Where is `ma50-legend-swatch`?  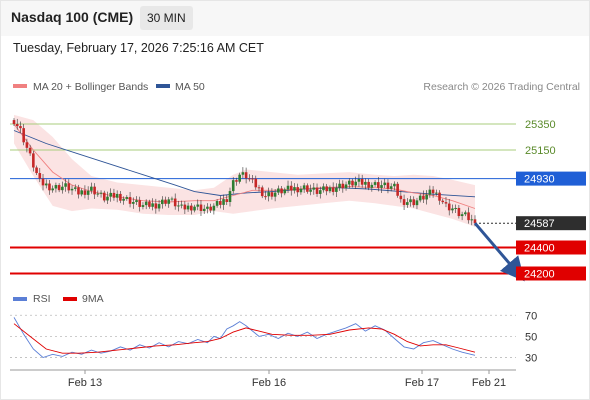 ma50-legend-swatch is located at coordinates (163, 86).